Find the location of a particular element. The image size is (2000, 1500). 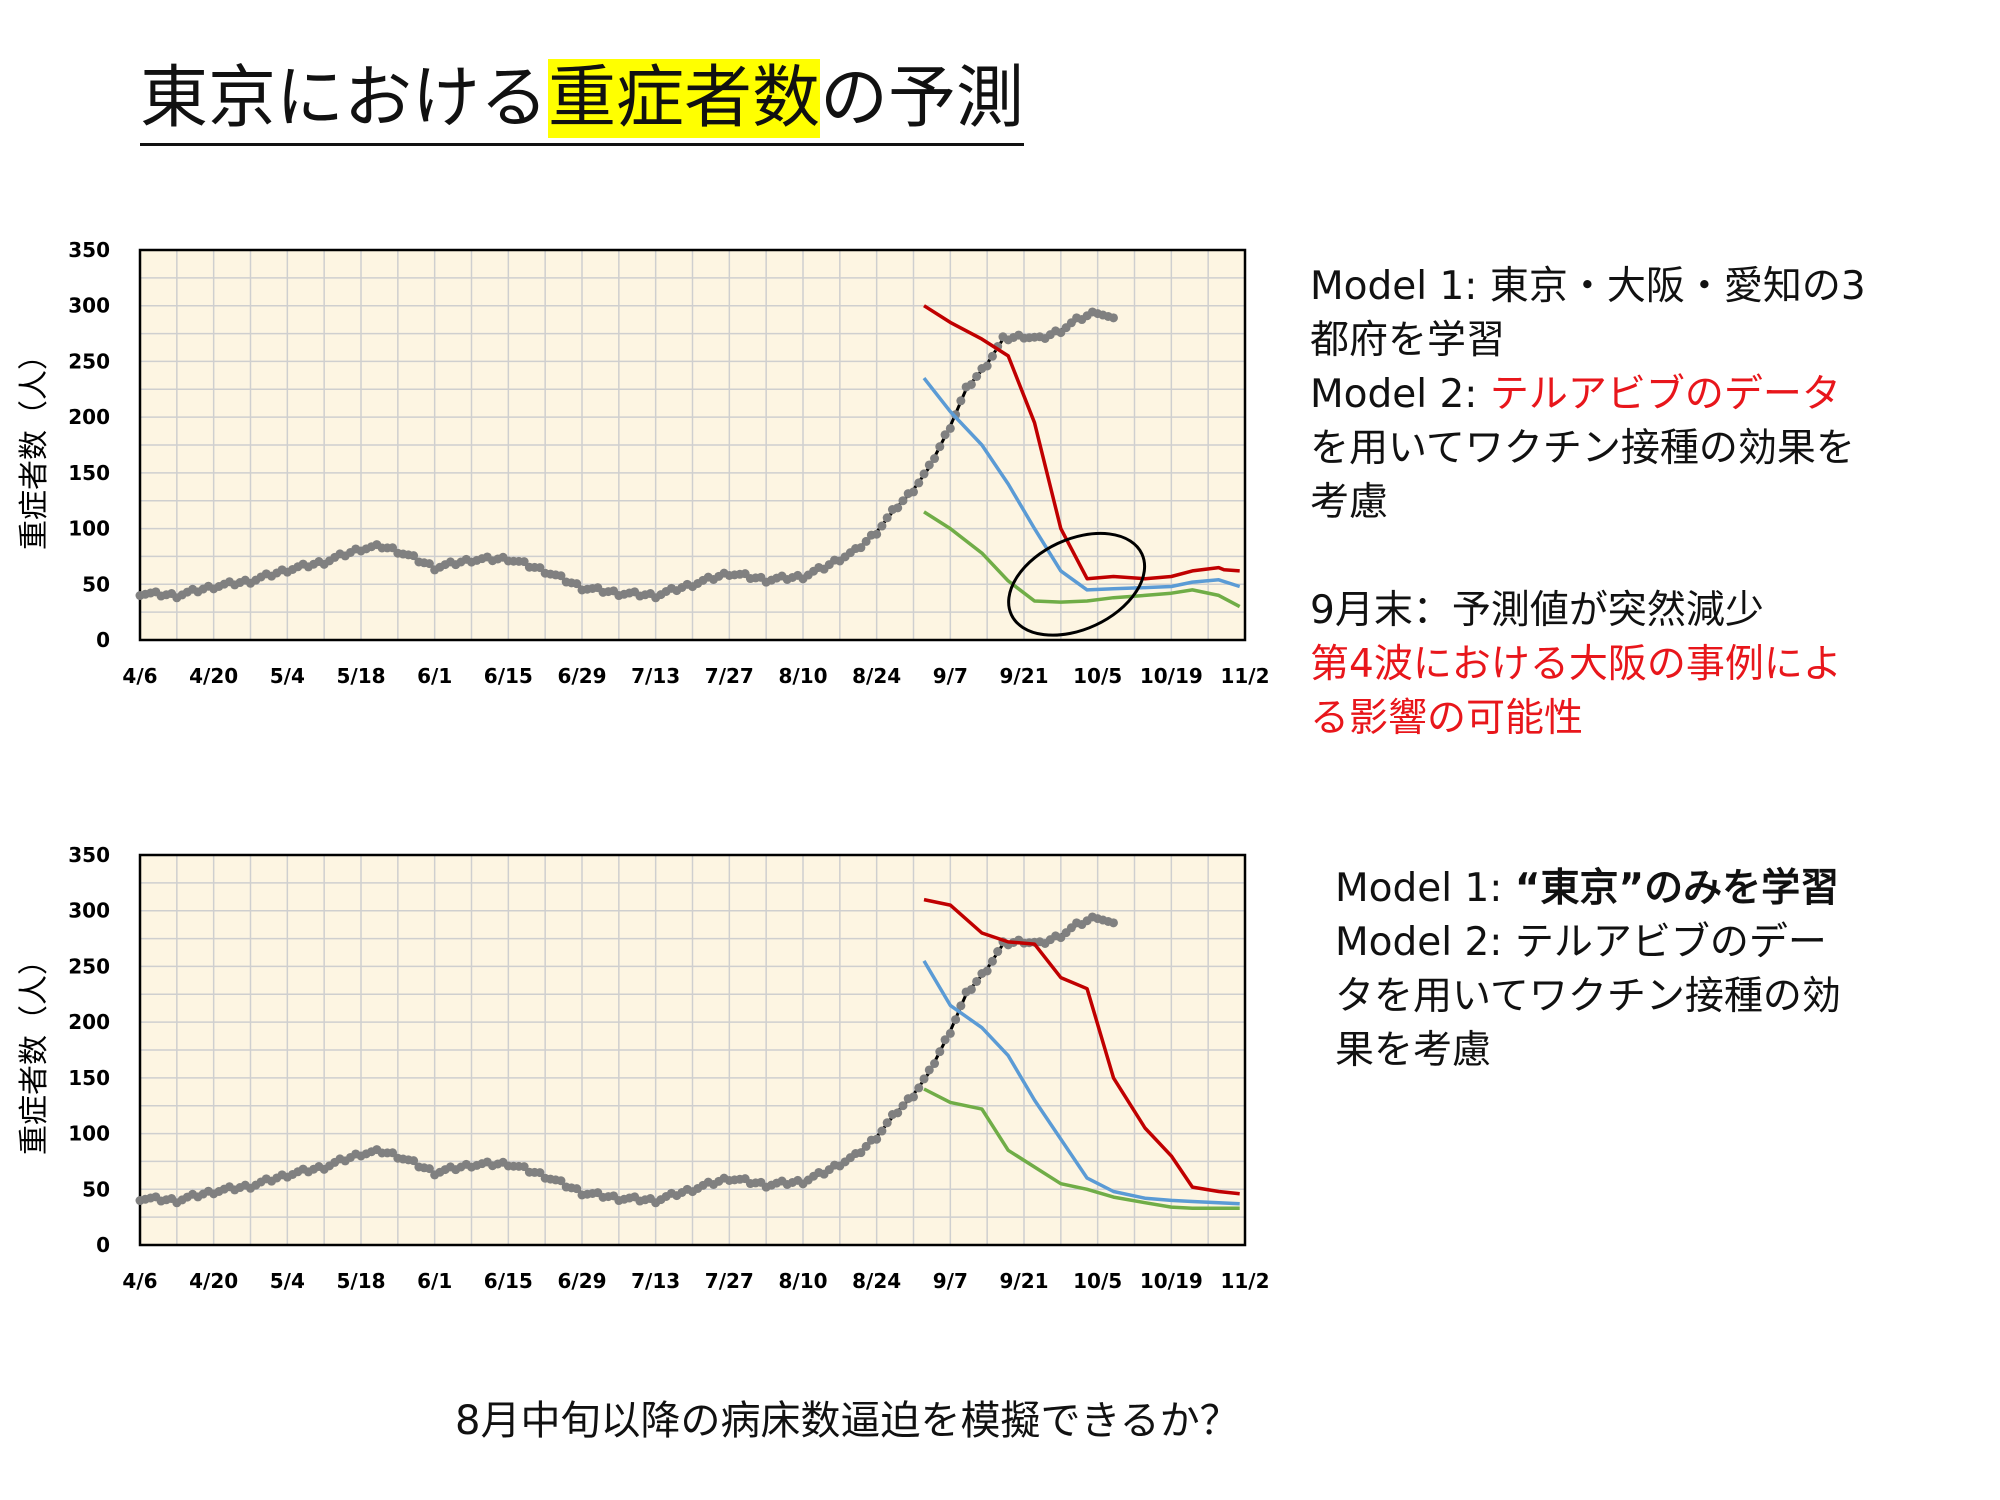

bottom-chart-ytick-label: 100 is located at coordinates (89, 1134).